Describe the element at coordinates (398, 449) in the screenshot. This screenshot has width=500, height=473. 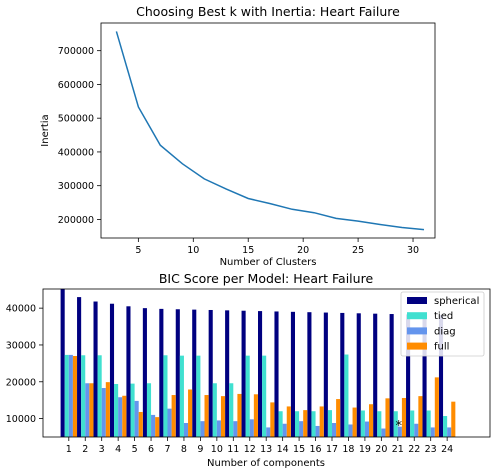
I see `bic-x-tick-label: 21` at that location.